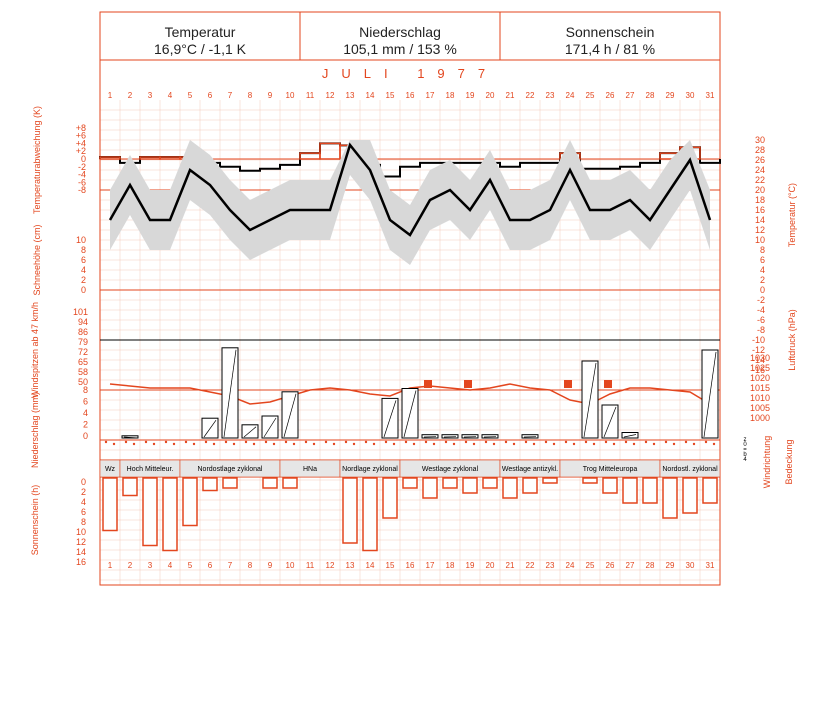  What do you see at coordinates (510, 565) in the screenshot?
I see `day-label-bottom: 21` at bounding box center [510, 565].